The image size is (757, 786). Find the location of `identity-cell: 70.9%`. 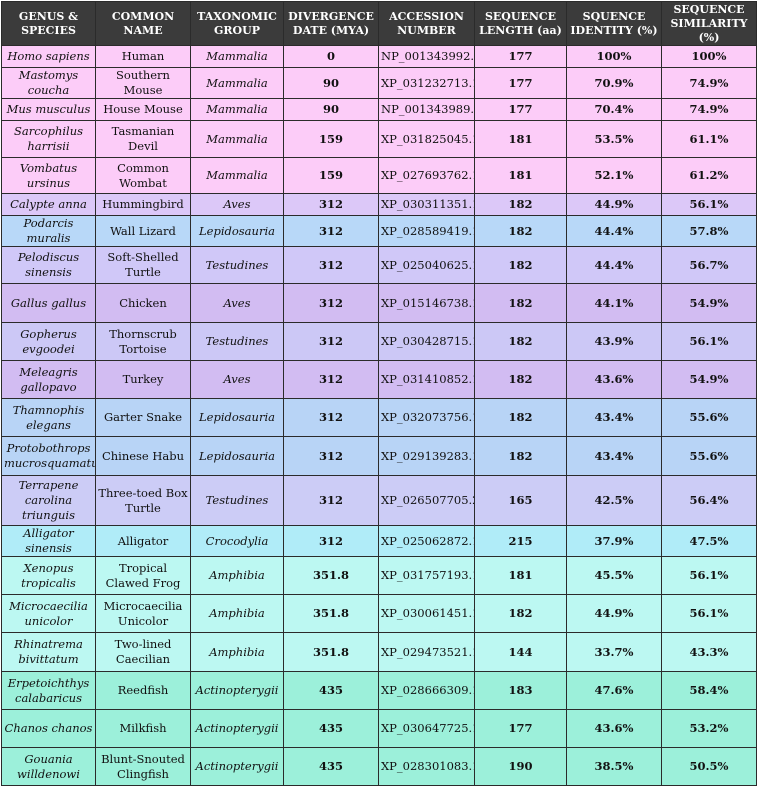

identity-cell: 70.9% is located at coordinates (614, 83).